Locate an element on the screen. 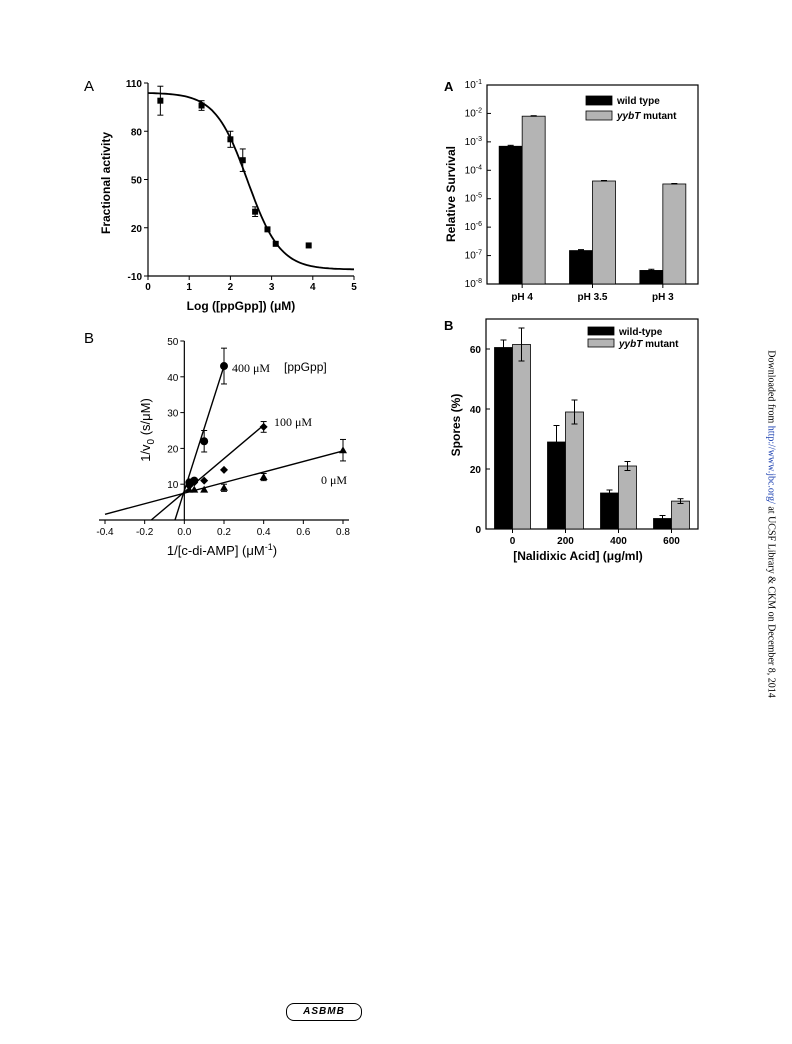 This screenshot has height=1044, width=792. spores-y-label: Spores (%) is located at coordinates (456, 425).